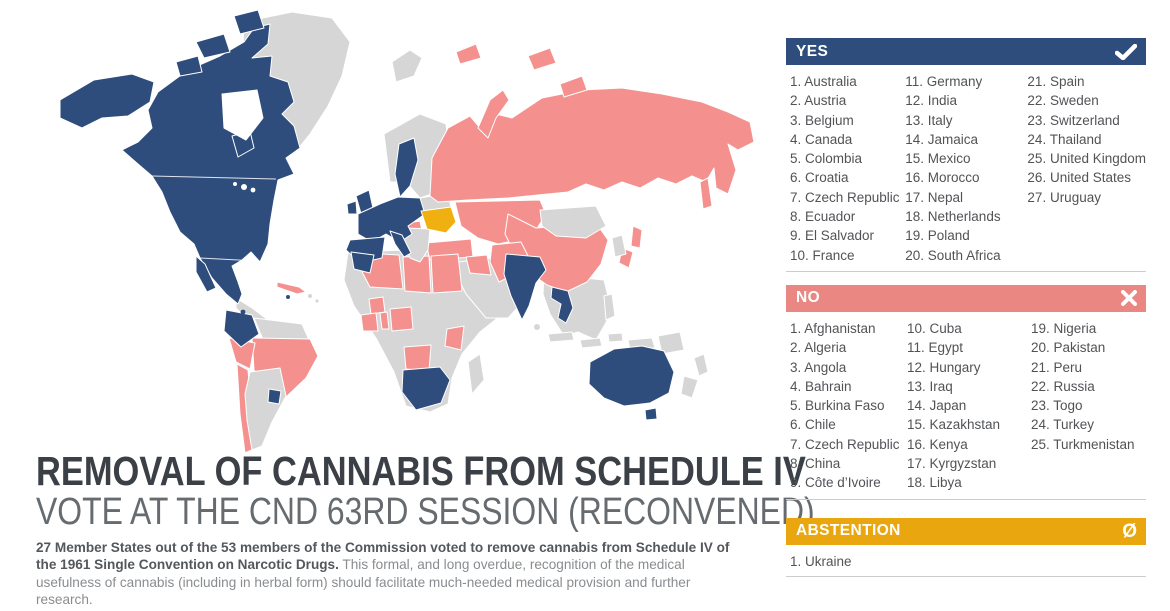 The image size is (1170, 611). What do you see at coordinates (1073, 120) in the screenshot?
I see `country-item: 23. Switzerland` at bounding box center [1073, 120].